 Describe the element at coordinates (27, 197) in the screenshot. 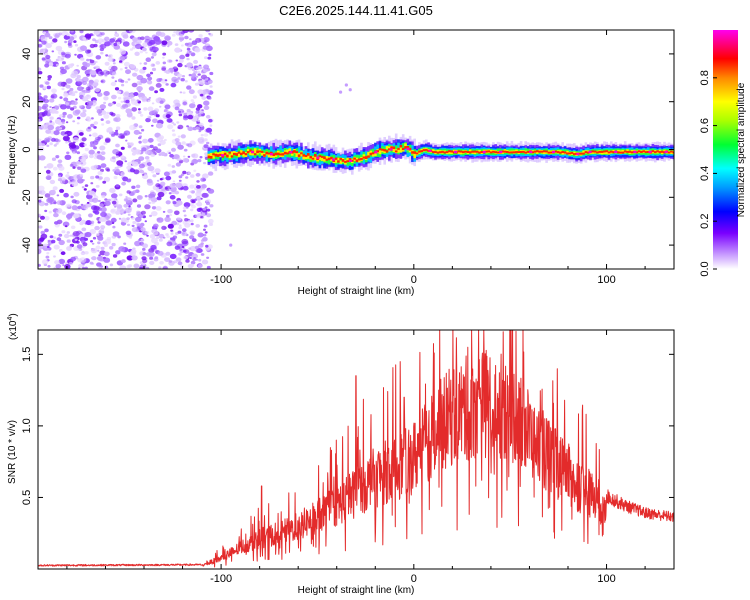

I see `spectrogram-y-tick-label: -20` at that location.